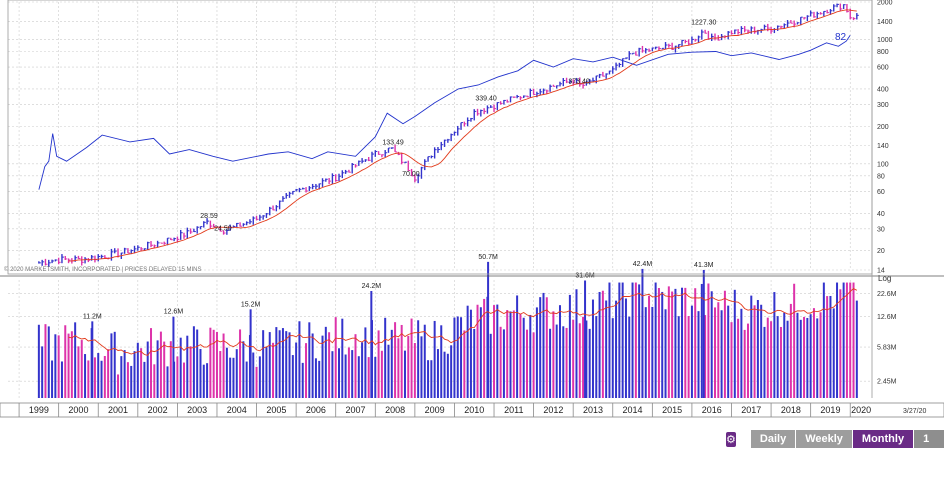 This screenshot has height=484, width=944. What do you see at coordinates (197, 410) in the screenshot?
I see `year-label: 2003` at bounding box center [197, 410].